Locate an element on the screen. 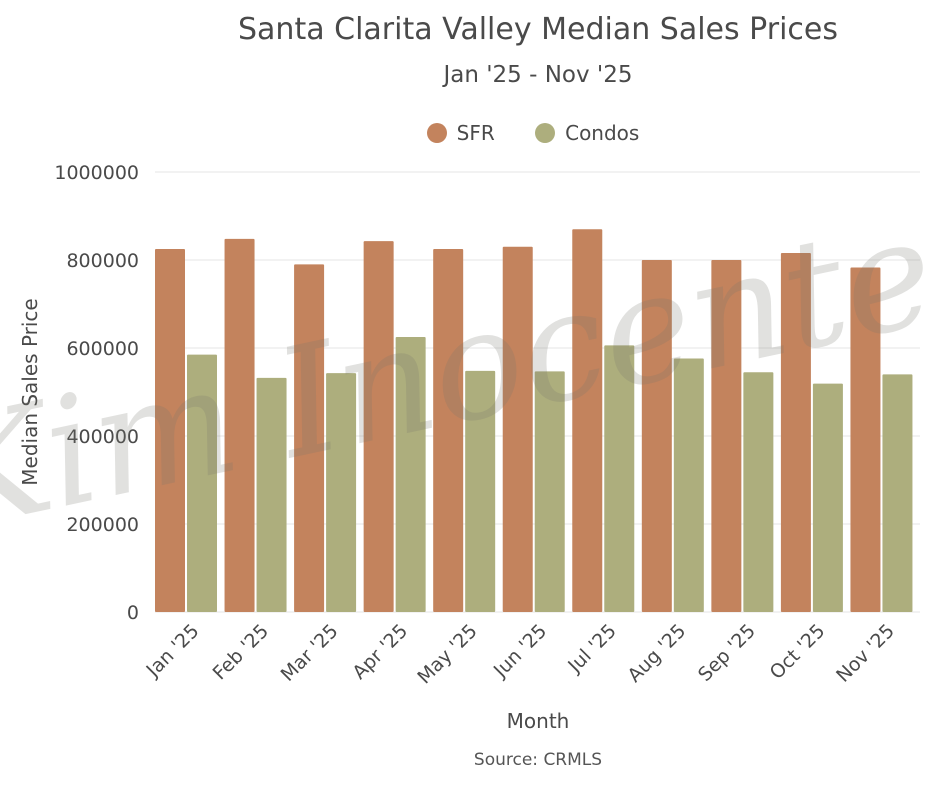 The width and height of the screenshot is (940, 788). legend-item-sfr: SFR is located at coordinates (460, 133).